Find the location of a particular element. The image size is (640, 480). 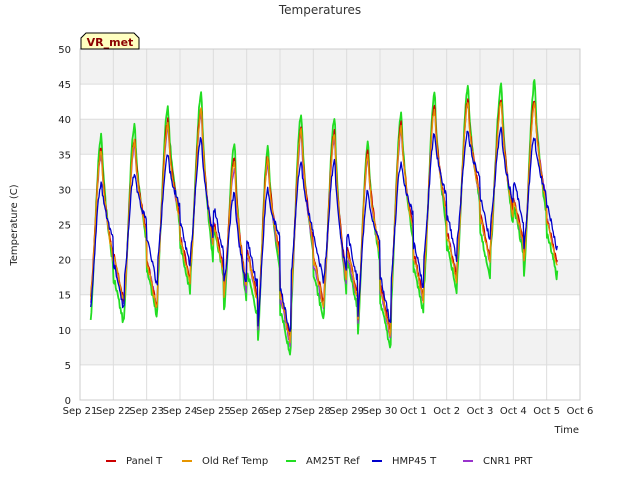

chart-title: Temperatures is located at coordinates (319, 10).